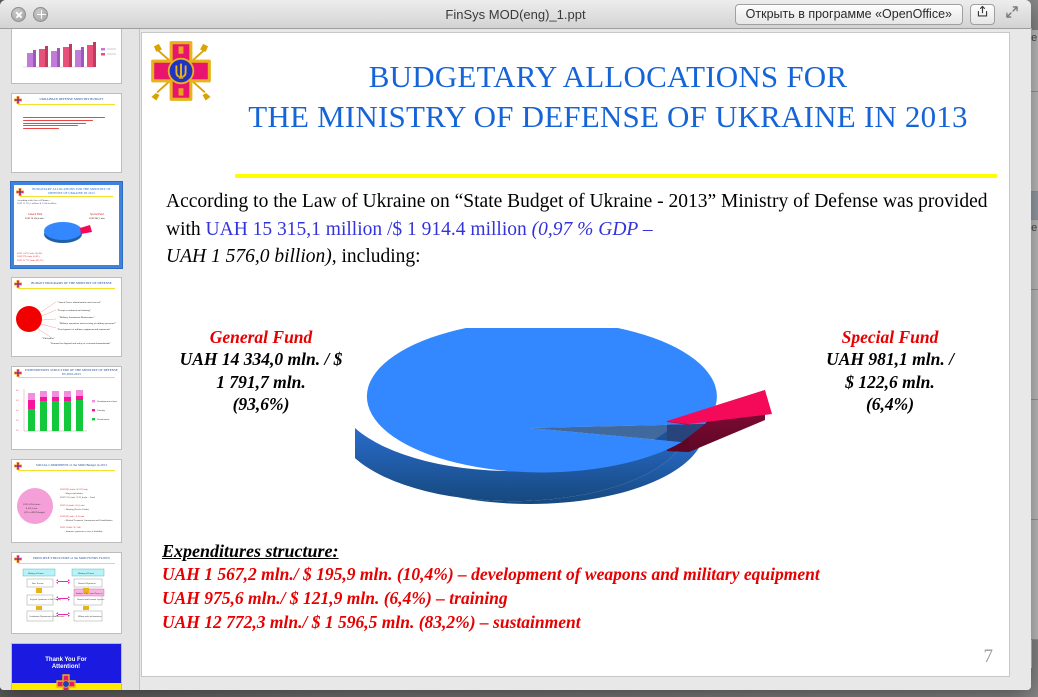  What do you see at coordinates (76, 509) in the screenshot?
I see `svg-text: – Housing (Service Funds)` at bounding box center [76, 509].